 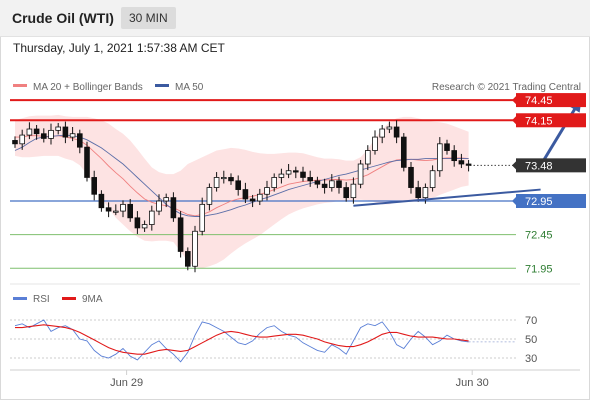 I want to click on x-tick-label: Jun 29, so click(x=126, y=383).